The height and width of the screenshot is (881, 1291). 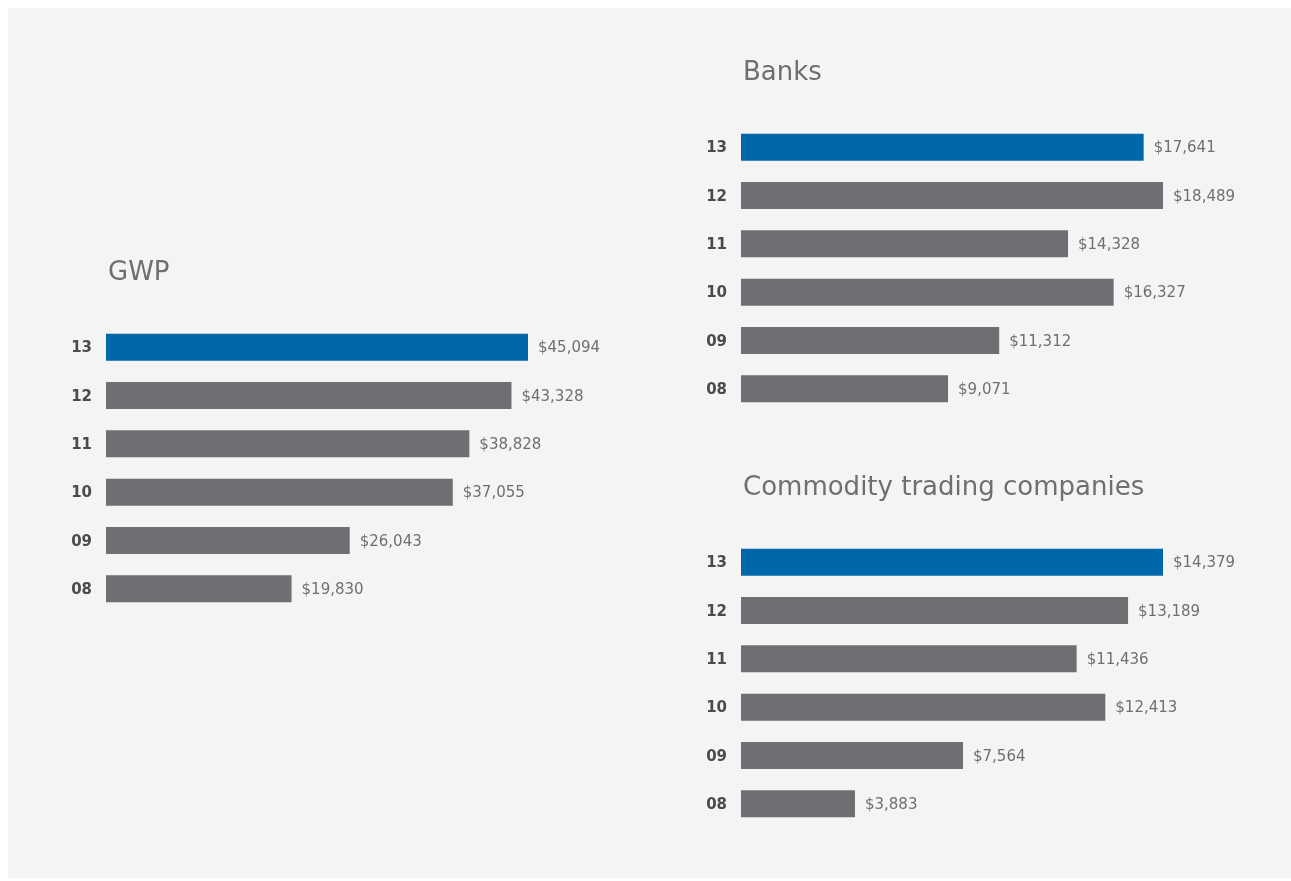 I want to click on data-label: $7,564, so click(x=999, y=755).